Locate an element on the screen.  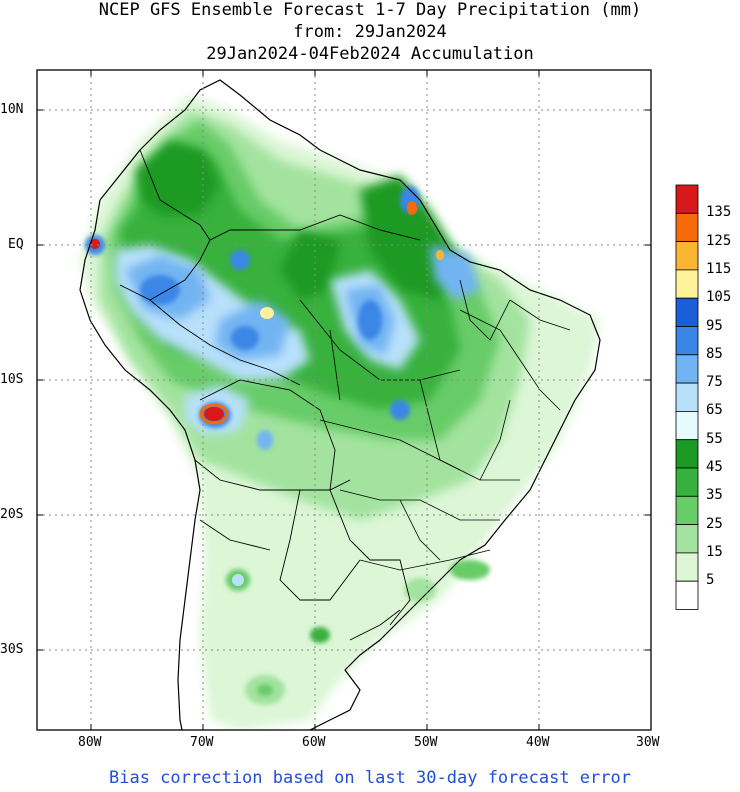
lon-label-60w: 60W is located at coordinates (314, 742).